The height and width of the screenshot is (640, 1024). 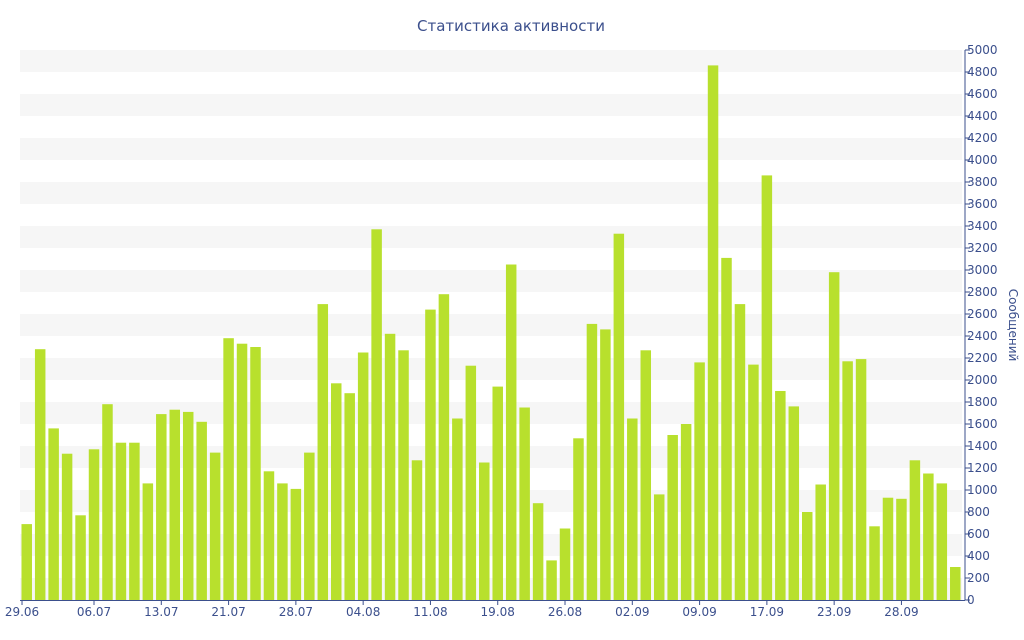 I want to click on y-tick-label: 4200, so click(x=982, y=138).